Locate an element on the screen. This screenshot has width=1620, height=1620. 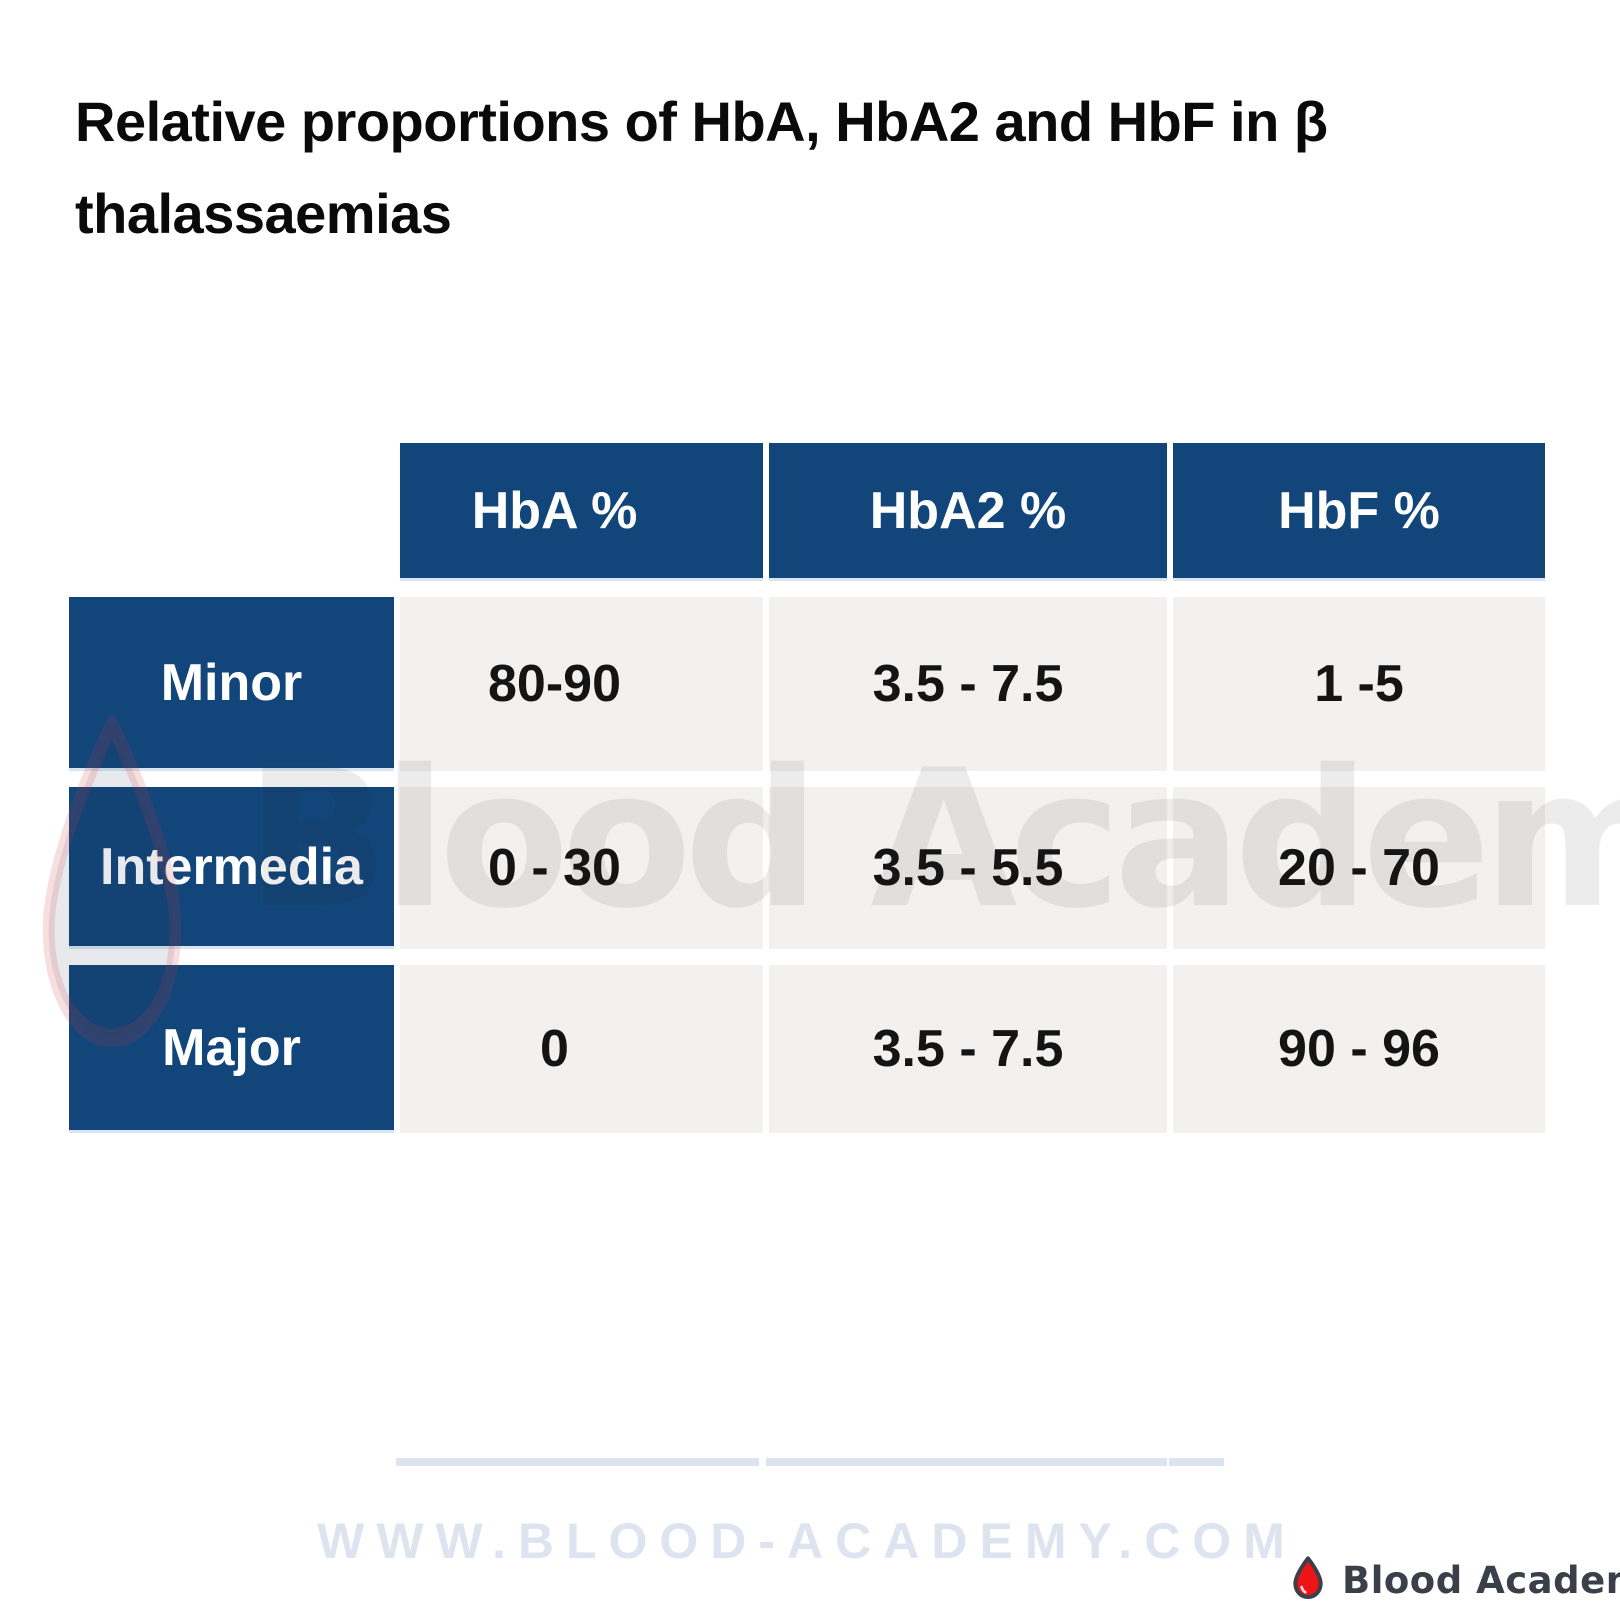
column-header-hbf: HbF % is located at coordinates (1359, 512).